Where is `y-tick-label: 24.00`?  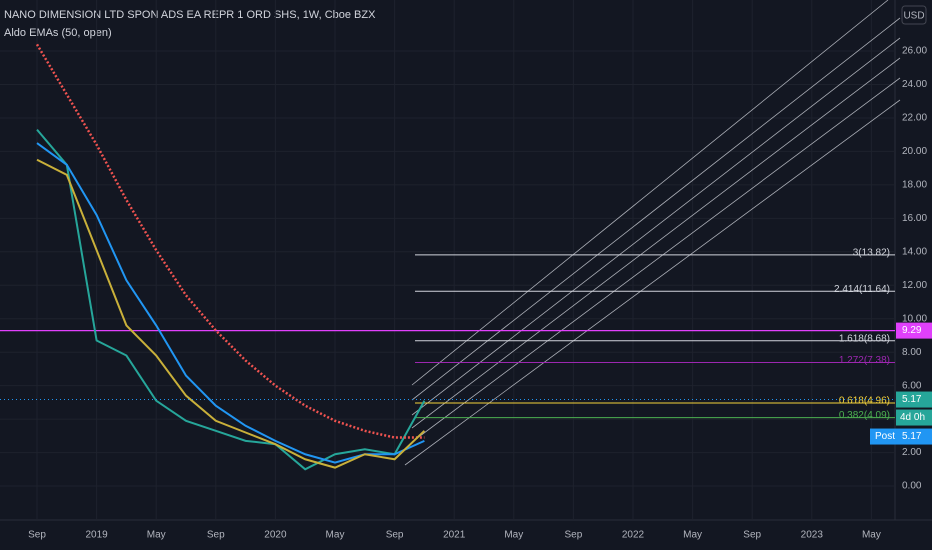
y-tick-label: 24.00 is located at coordinates (914, 84).